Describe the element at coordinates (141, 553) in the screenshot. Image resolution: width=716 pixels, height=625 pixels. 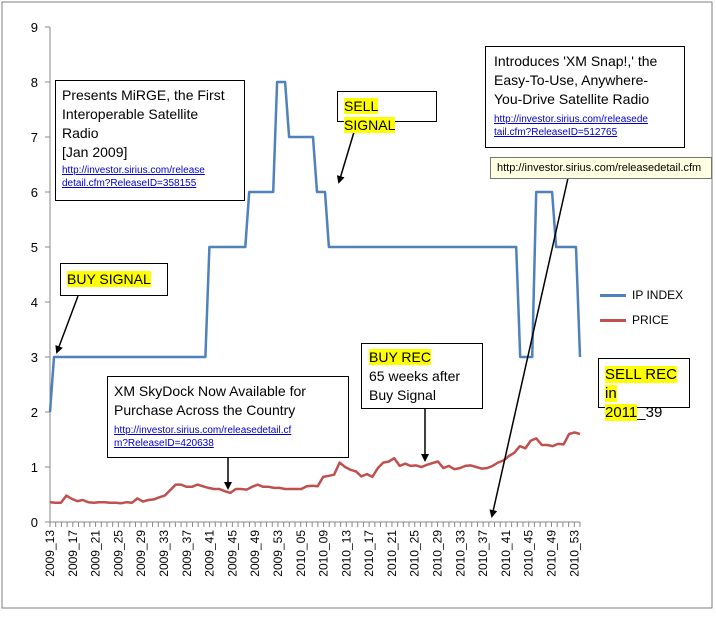
I see `x-tick-label: 2009_29` at that location.